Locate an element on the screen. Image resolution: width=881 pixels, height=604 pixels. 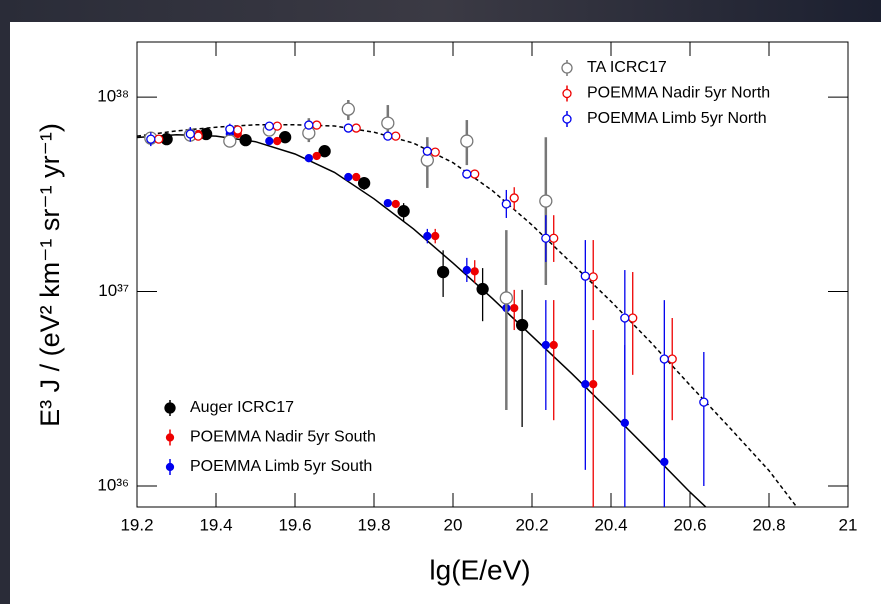
y-axis-title: E³ J / (eV² km⁻¹ sr⁻¹ yr⁻¹) is located at coordinates (50, 275).